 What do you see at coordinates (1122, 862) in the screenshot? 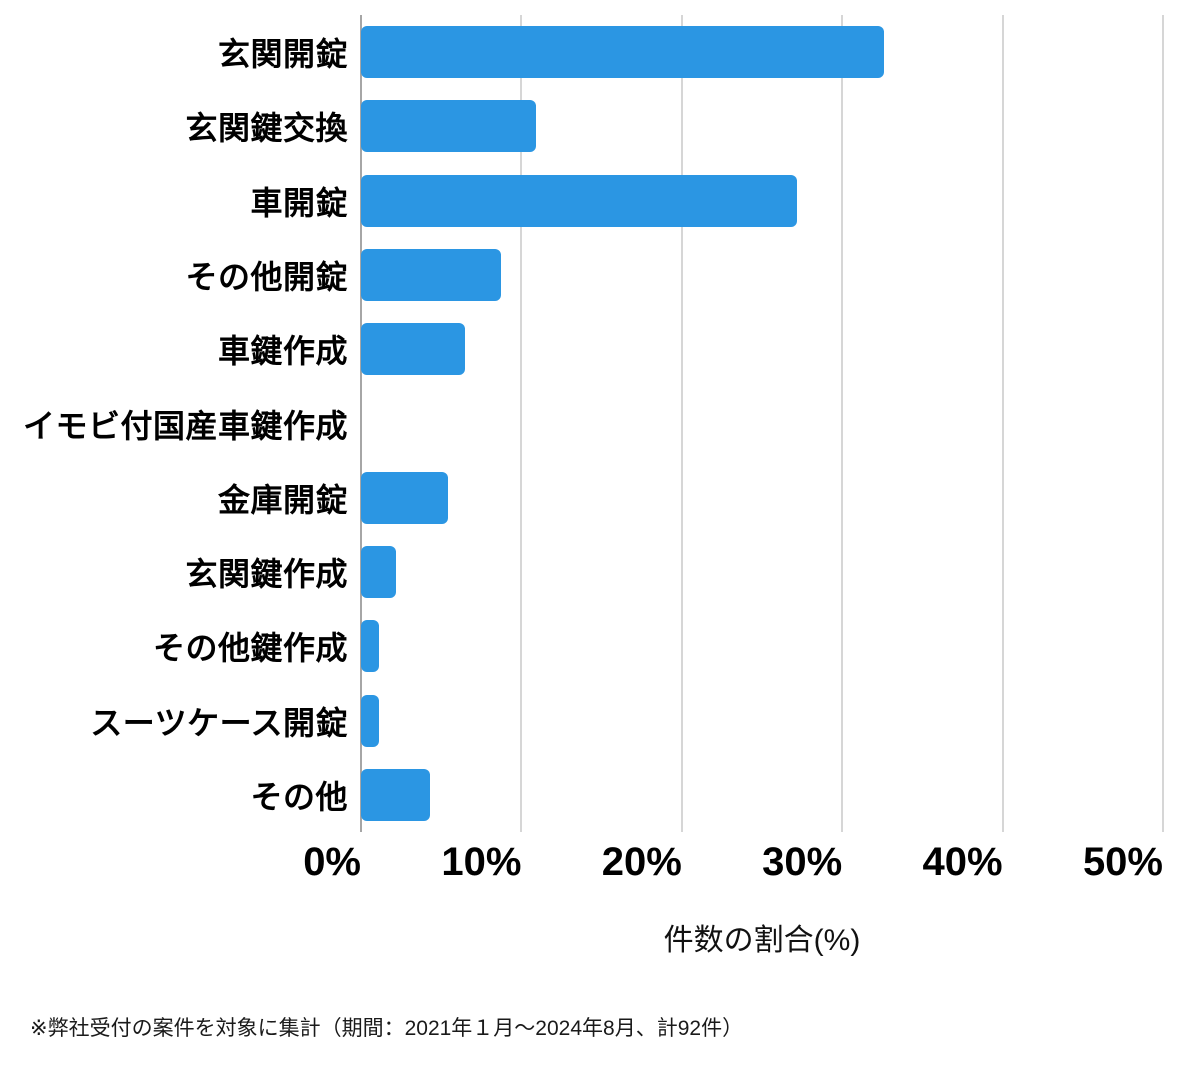
I see `x-tick-label: 50%` at bounding box center [1122, 862].